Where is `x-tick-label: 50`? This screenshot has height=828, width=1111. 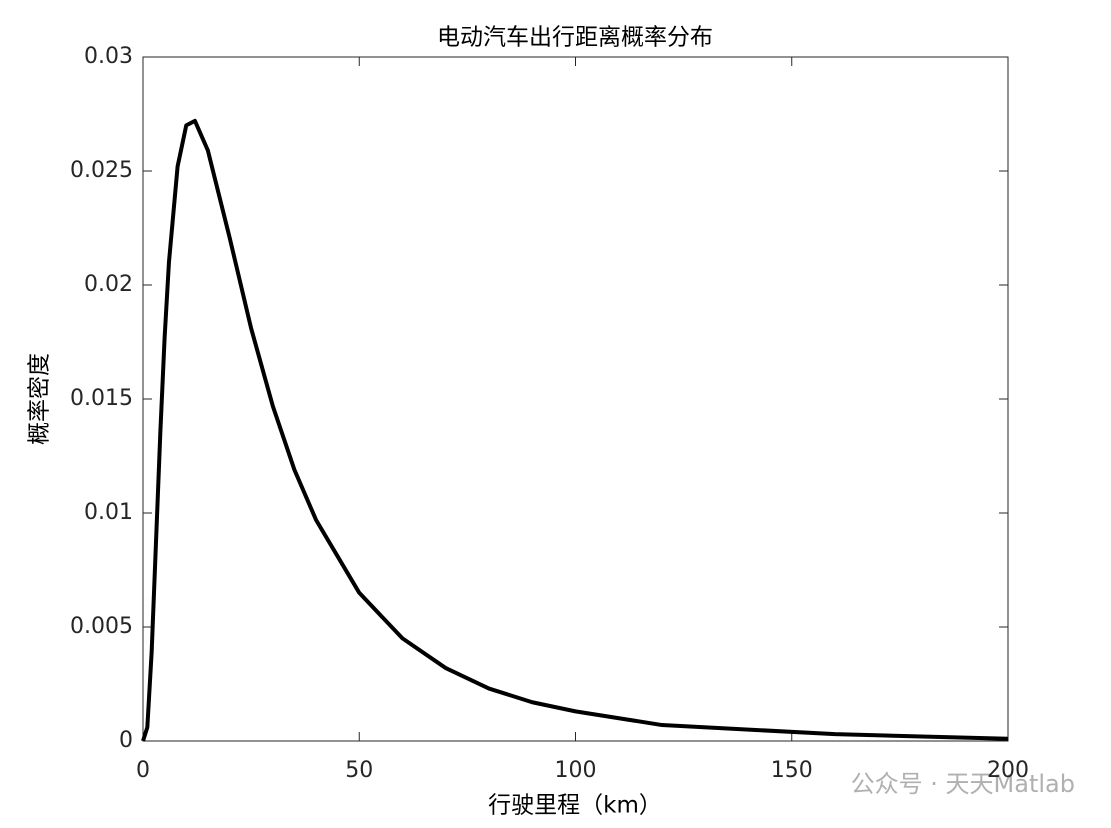
x-tick-label: 50 is located at coordinates (359, 770).